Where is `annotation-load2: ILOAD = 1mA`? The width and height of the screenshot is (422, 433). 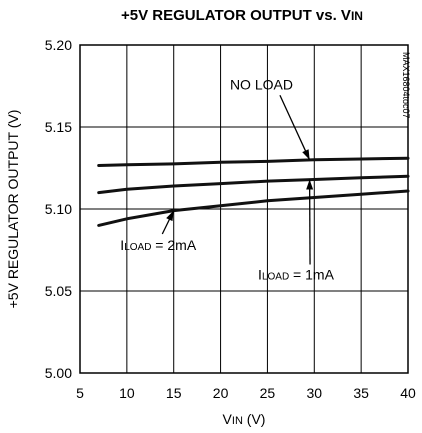 annotation-load2: ILOAD = 1mA is located at coordinates (296, 275).